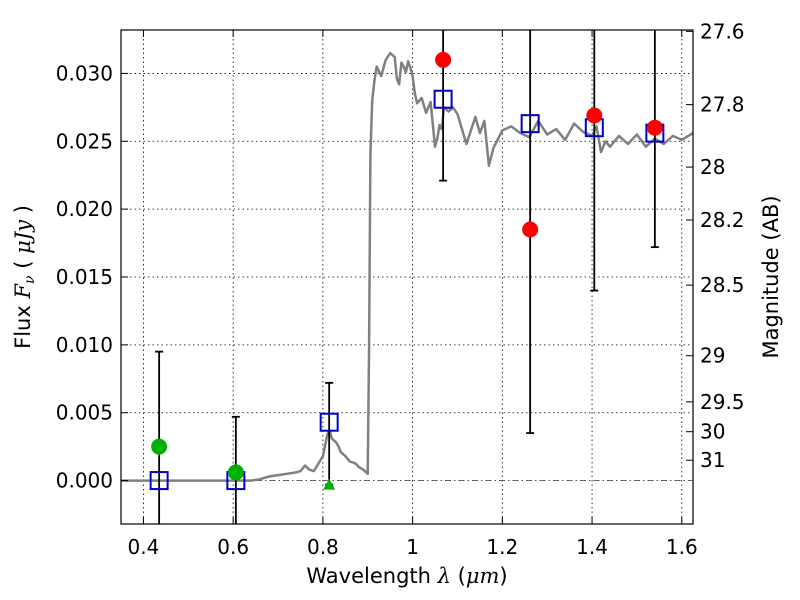 This screenshot has width=800, height=600. What do you see at coordinates (84, 73) in the screenshot?
I see `y-tick-label: 0.030` at bounding box center [84, 73].